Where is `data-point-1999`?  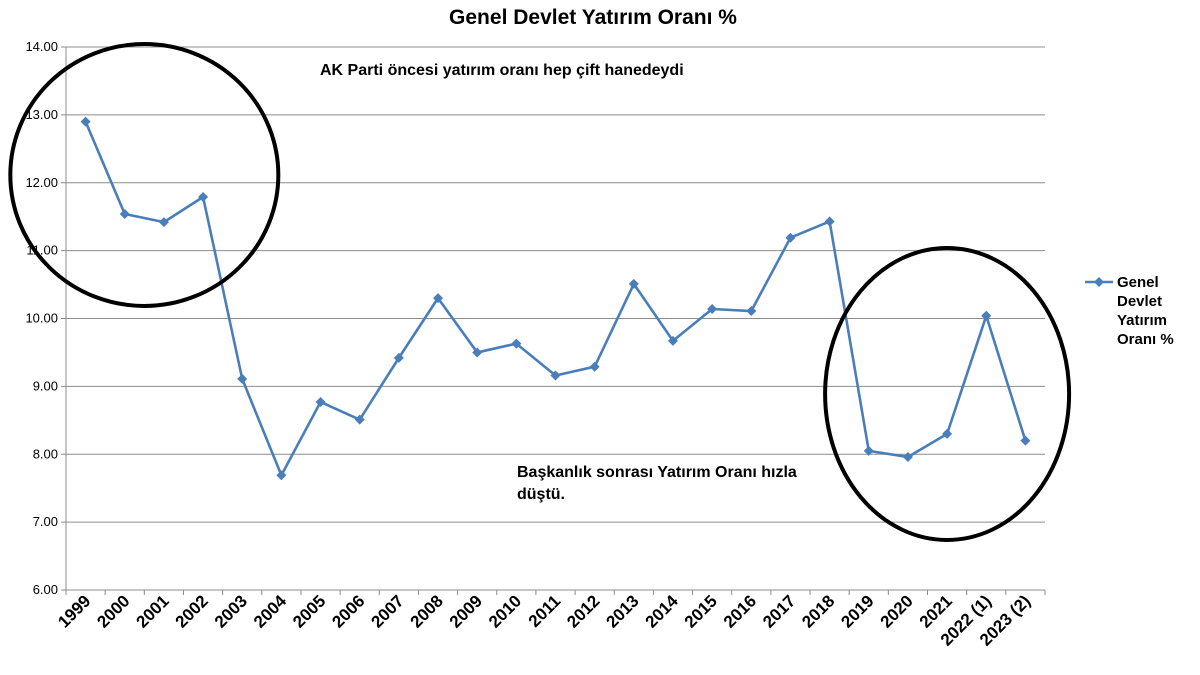 data-point-1999 is located at coordinates (85, 121).